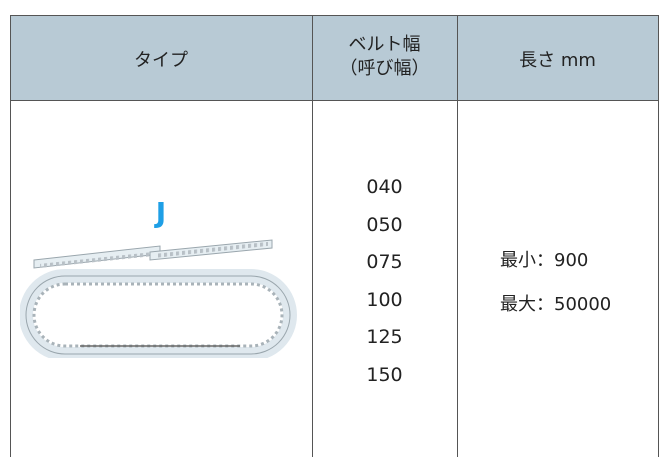  Describe the element at coordinates (161, 212) in the screenshot. I see `type-label: J` at that location.